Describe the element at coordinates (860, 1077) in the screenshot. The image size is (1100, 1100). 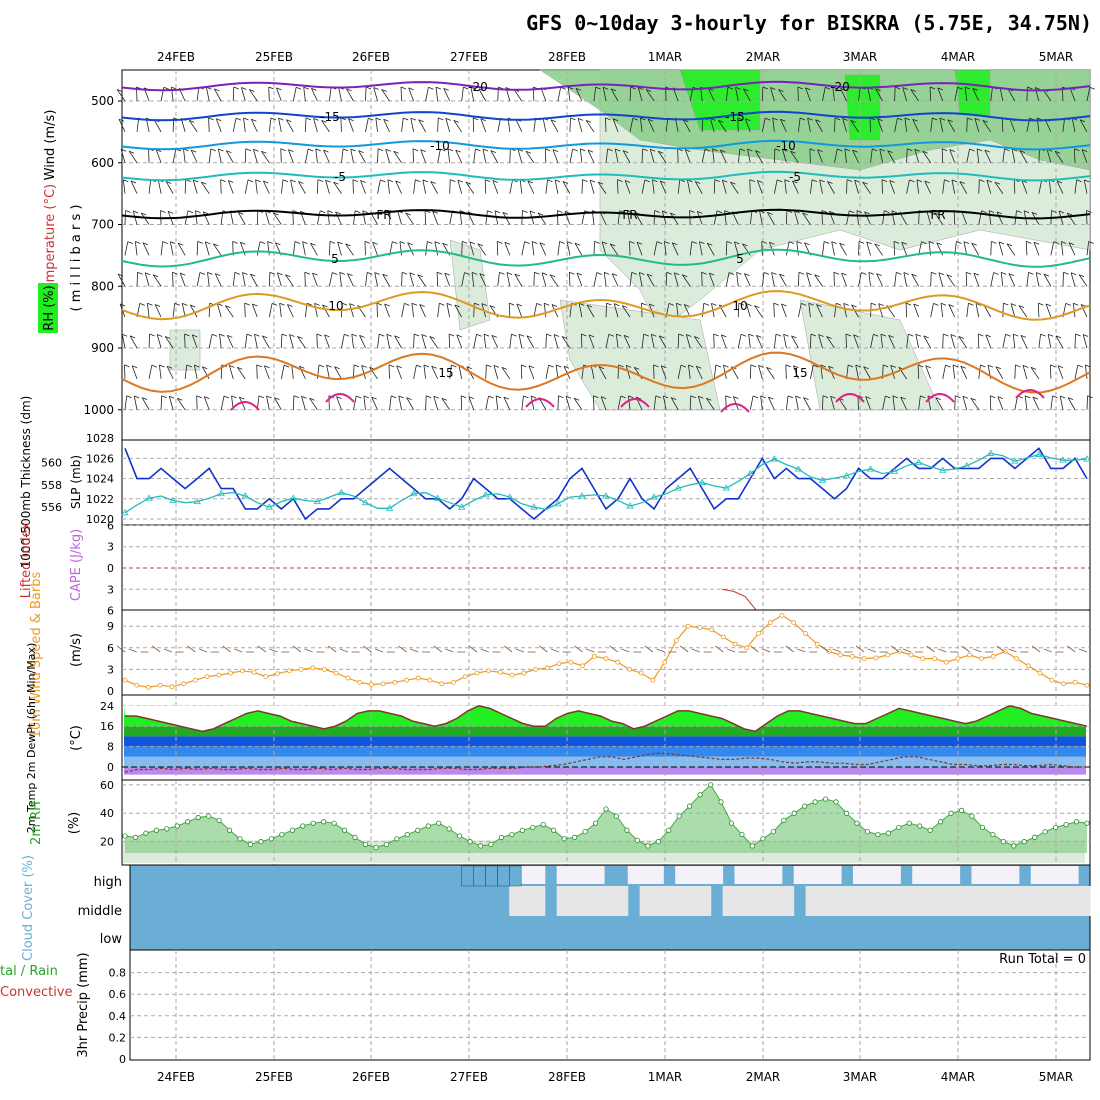
I see `bottom-date-label: 3MAR` at that location.